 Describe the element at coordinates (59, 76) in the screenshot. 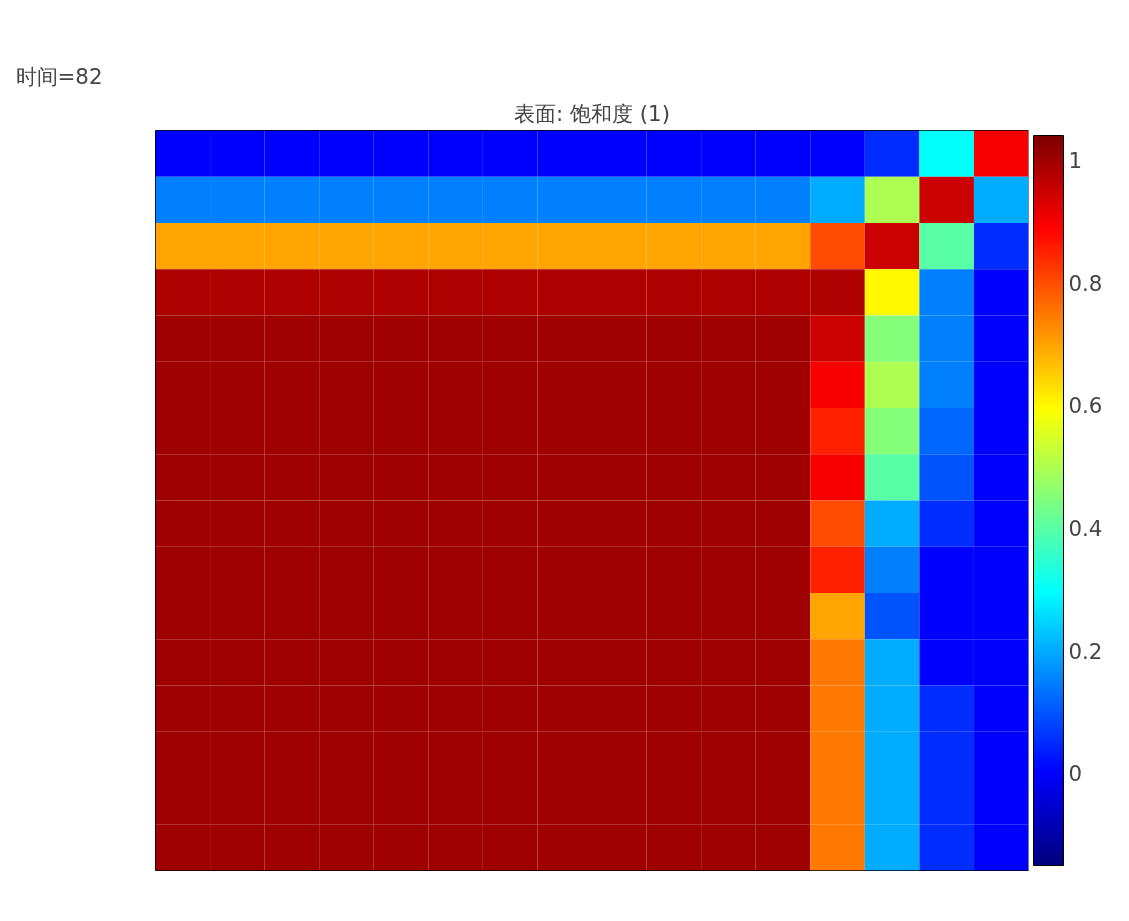

I see `text: 时间=82` at that location.